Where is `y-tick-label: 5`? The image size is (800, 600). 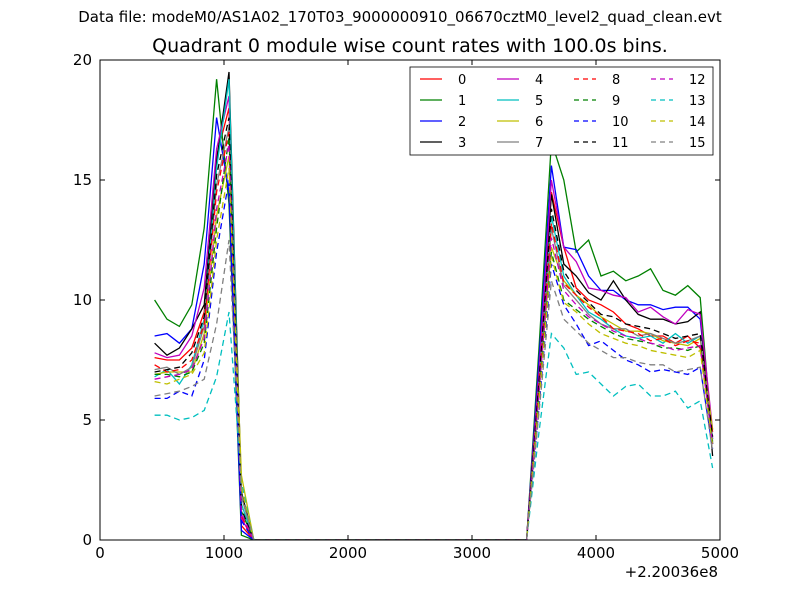
y-tick-label: 5 is located at coordinates (87, 420).